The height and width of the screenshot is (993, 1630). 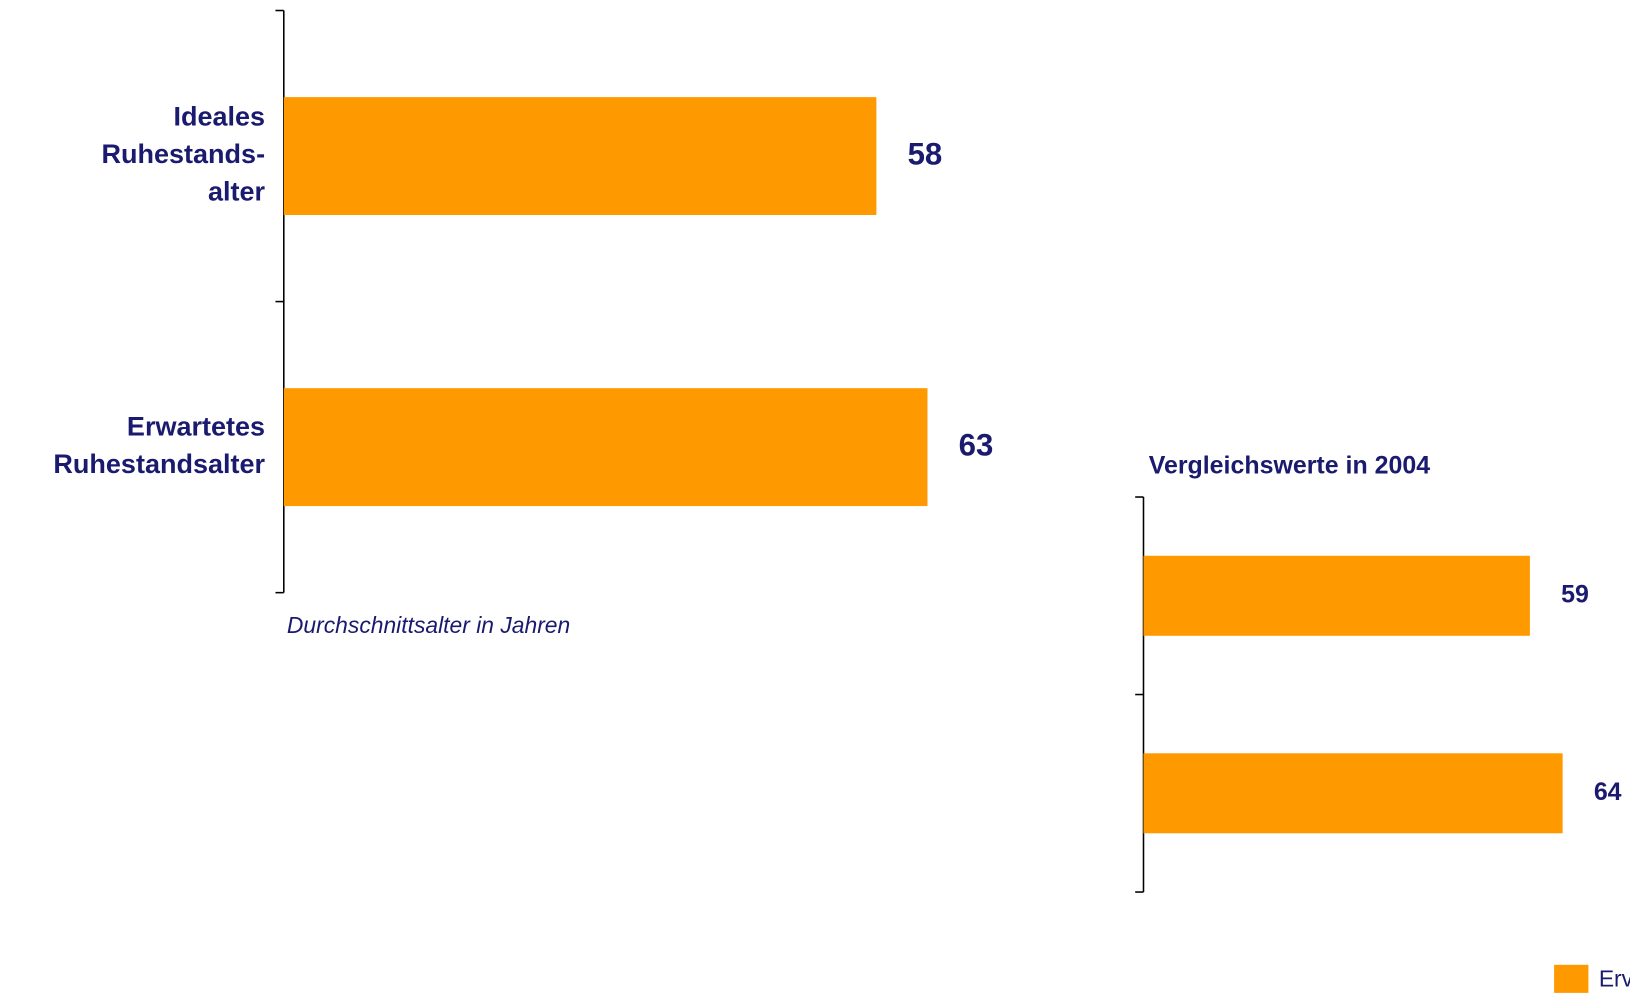 I want to click on value-label: 63, so click(x=976, y=444).